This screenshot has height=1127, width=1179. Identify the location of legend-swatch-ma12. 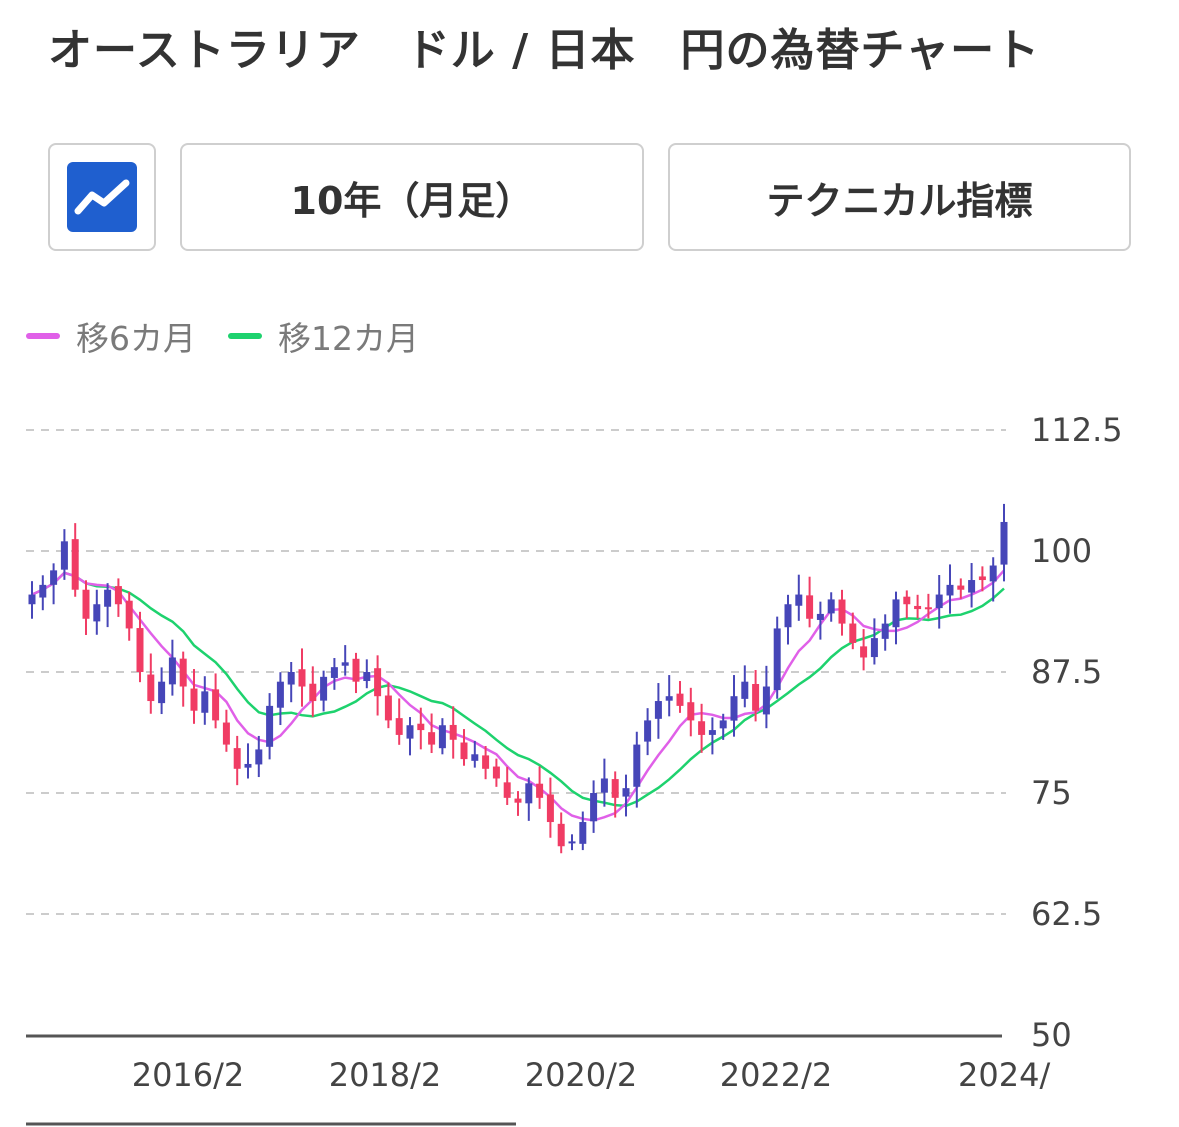
(245, 336).